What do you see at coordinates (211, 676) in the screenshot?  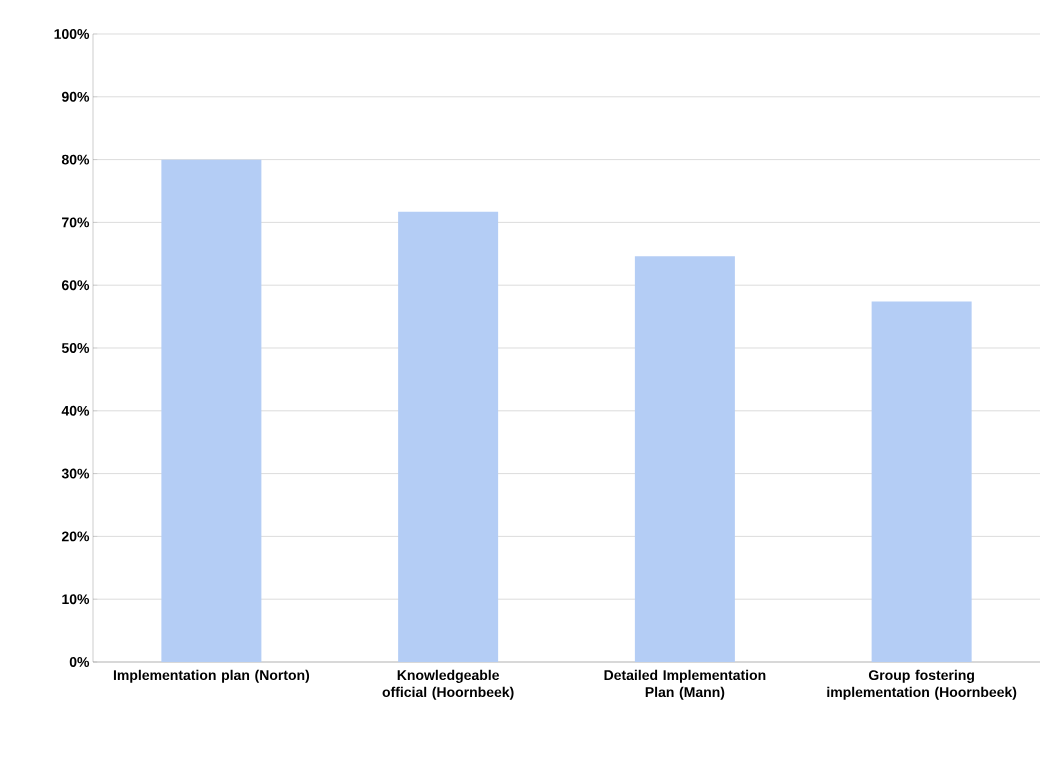 I see `x-tick-label: Implementation plan (Norton)` at bounding box center [211, 676].